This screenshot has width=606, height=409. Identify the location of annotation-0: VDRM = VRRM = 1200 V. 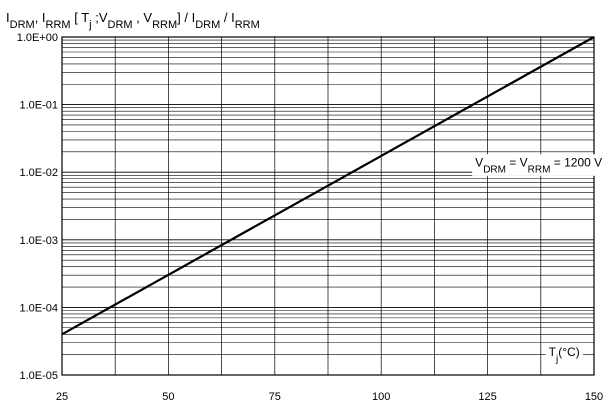
(539, 165).